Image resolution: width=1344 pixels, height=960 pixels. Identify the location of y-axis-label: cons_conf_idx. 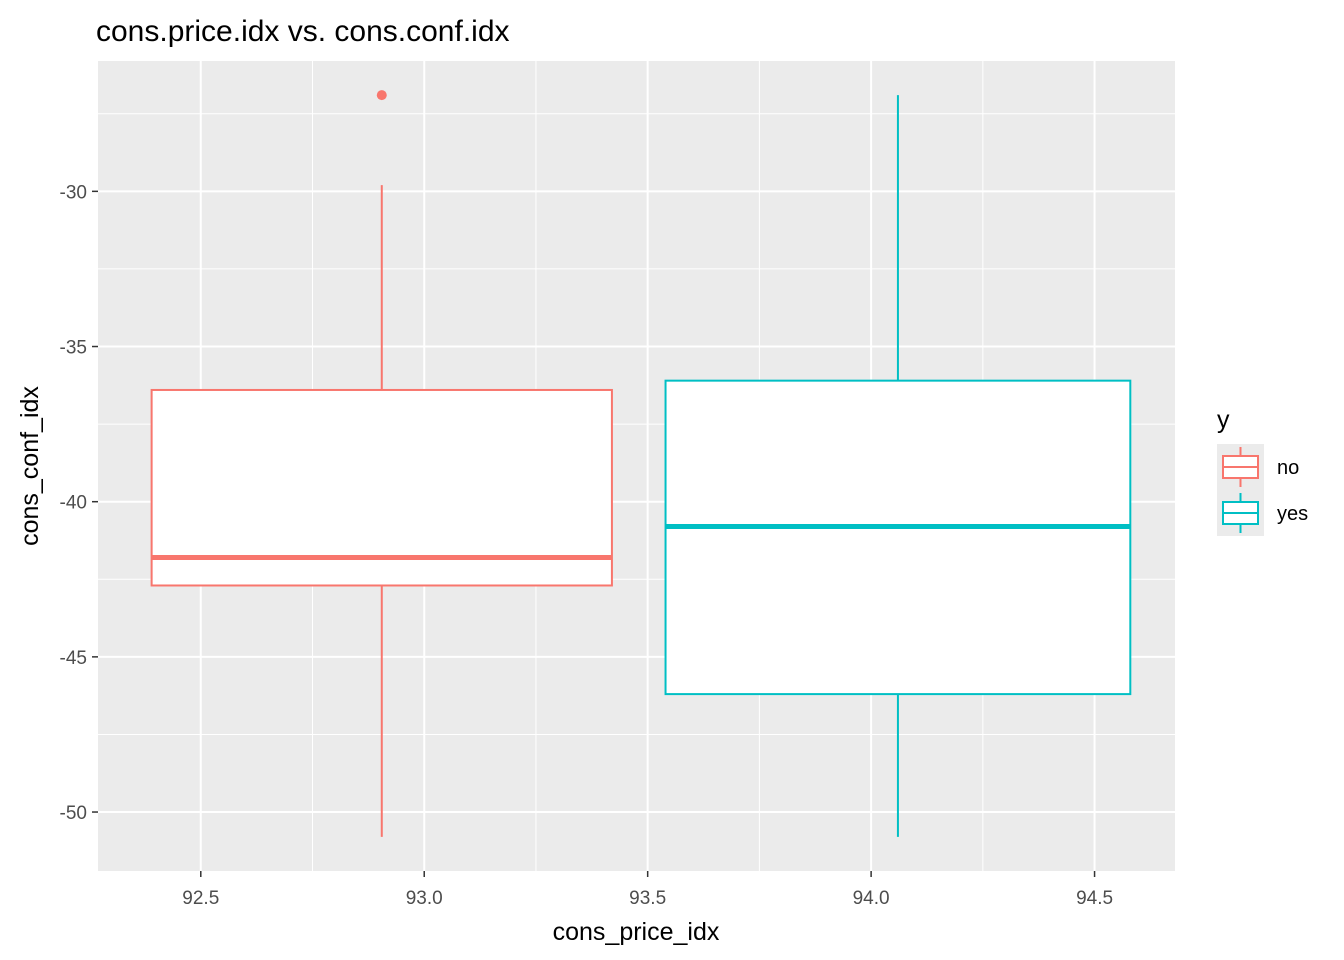
(30, 466).